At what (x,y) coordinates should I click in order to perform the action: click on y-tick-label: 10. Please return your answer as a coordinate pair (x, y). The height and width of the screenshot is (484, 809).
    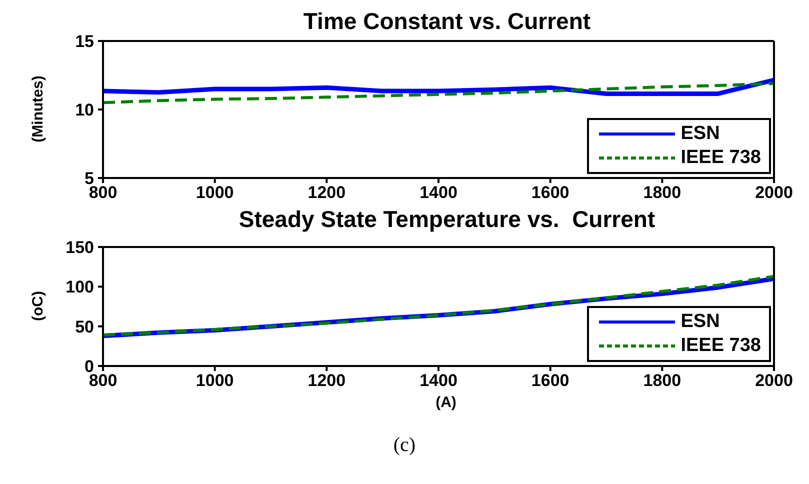
    Looking at the image, I should click on (84, 110).